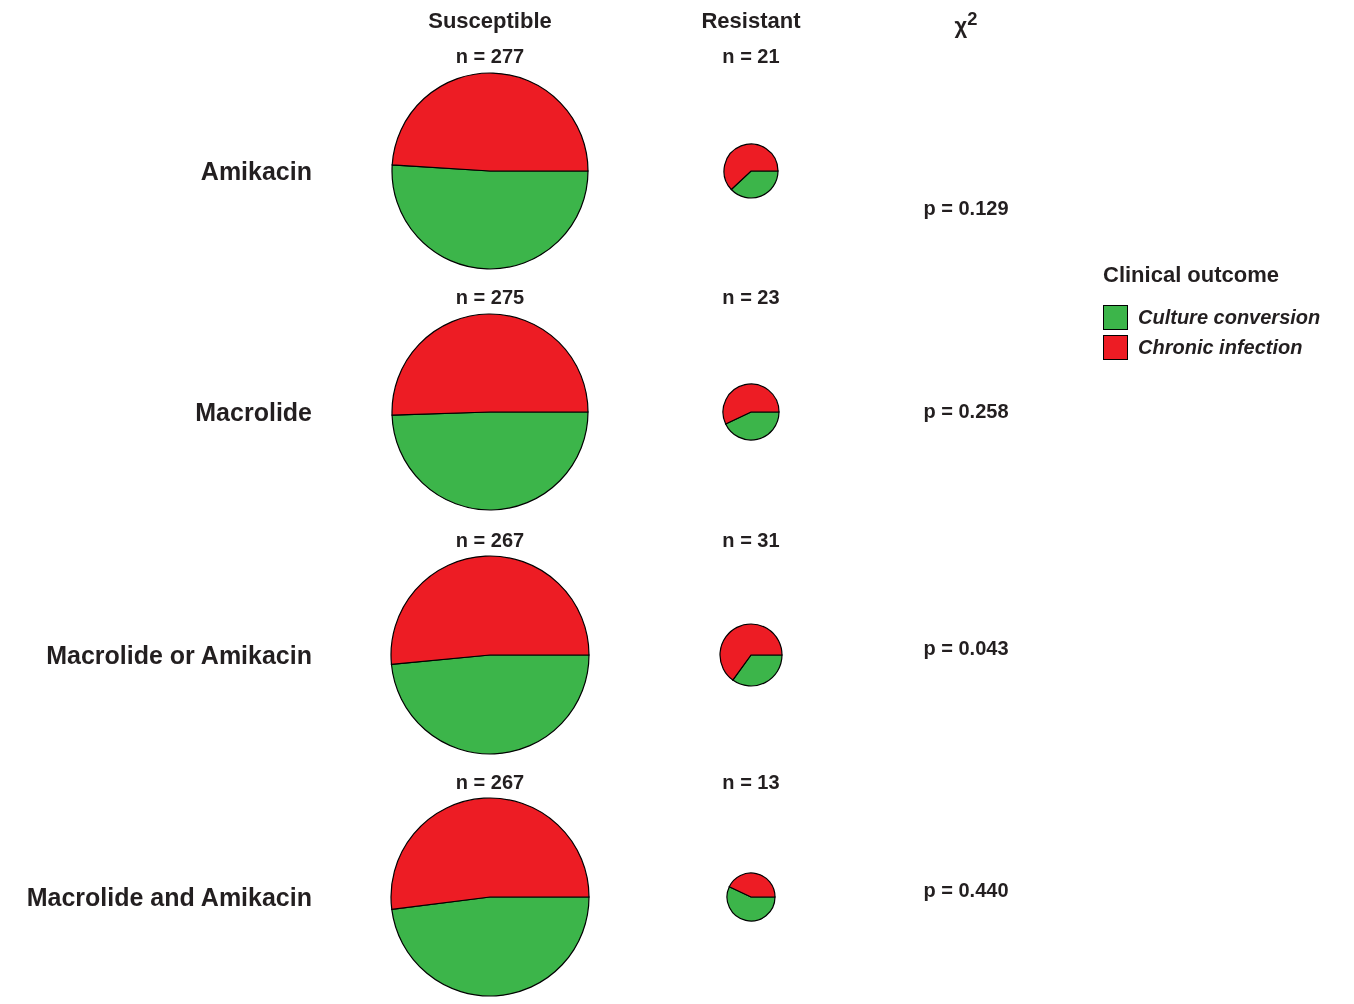 This screenshot has width=1354, height=1004. What do you see at coordinates (751, 297) in the screenshot?
I see `chart-title: n = 23` at bounding box center [751, 297].